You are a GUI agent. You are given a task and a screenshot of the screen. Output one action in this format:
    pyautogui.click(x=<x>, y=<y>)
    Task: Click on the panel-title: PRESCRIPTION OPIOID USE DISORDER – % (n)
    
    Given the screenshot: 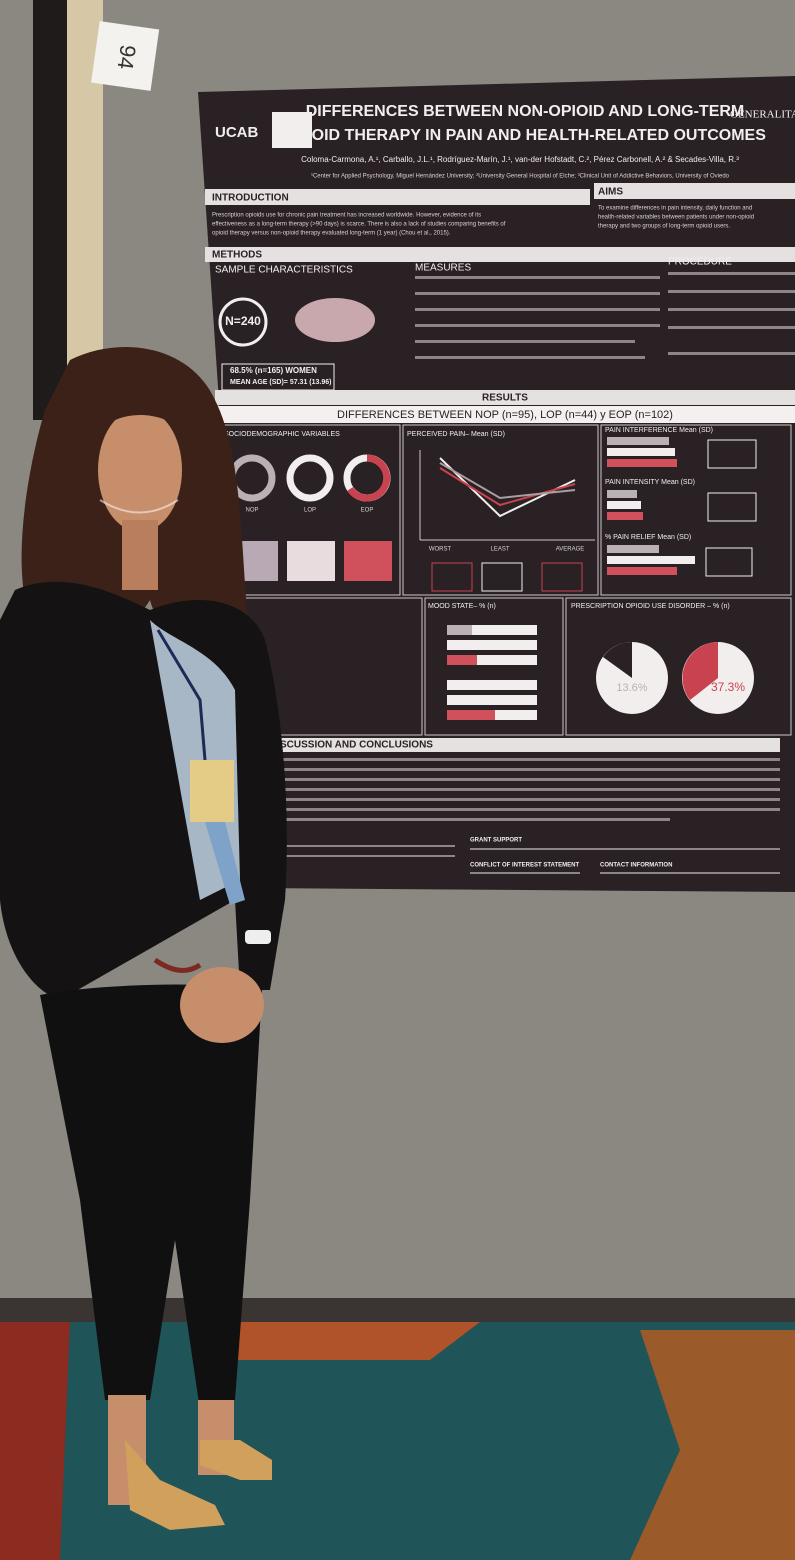 What is the action you would take?
    pyautogui.click(x=650, y=606)
    